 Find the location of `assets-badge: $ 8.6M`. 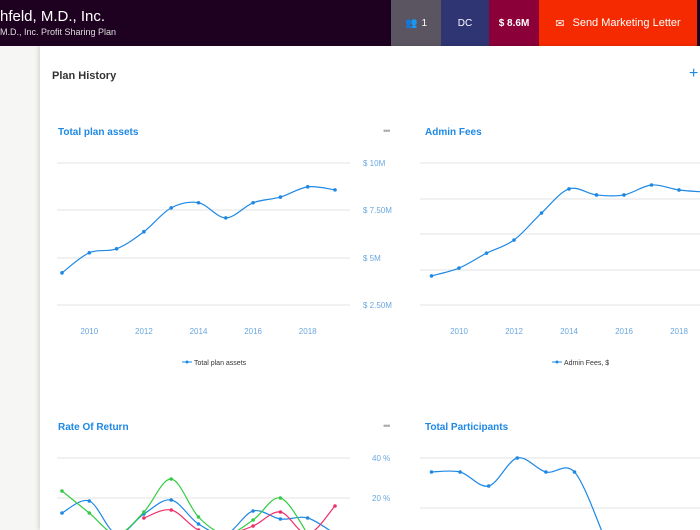

assets-badge: $ 8.6M is located at coordinates (514, 23).